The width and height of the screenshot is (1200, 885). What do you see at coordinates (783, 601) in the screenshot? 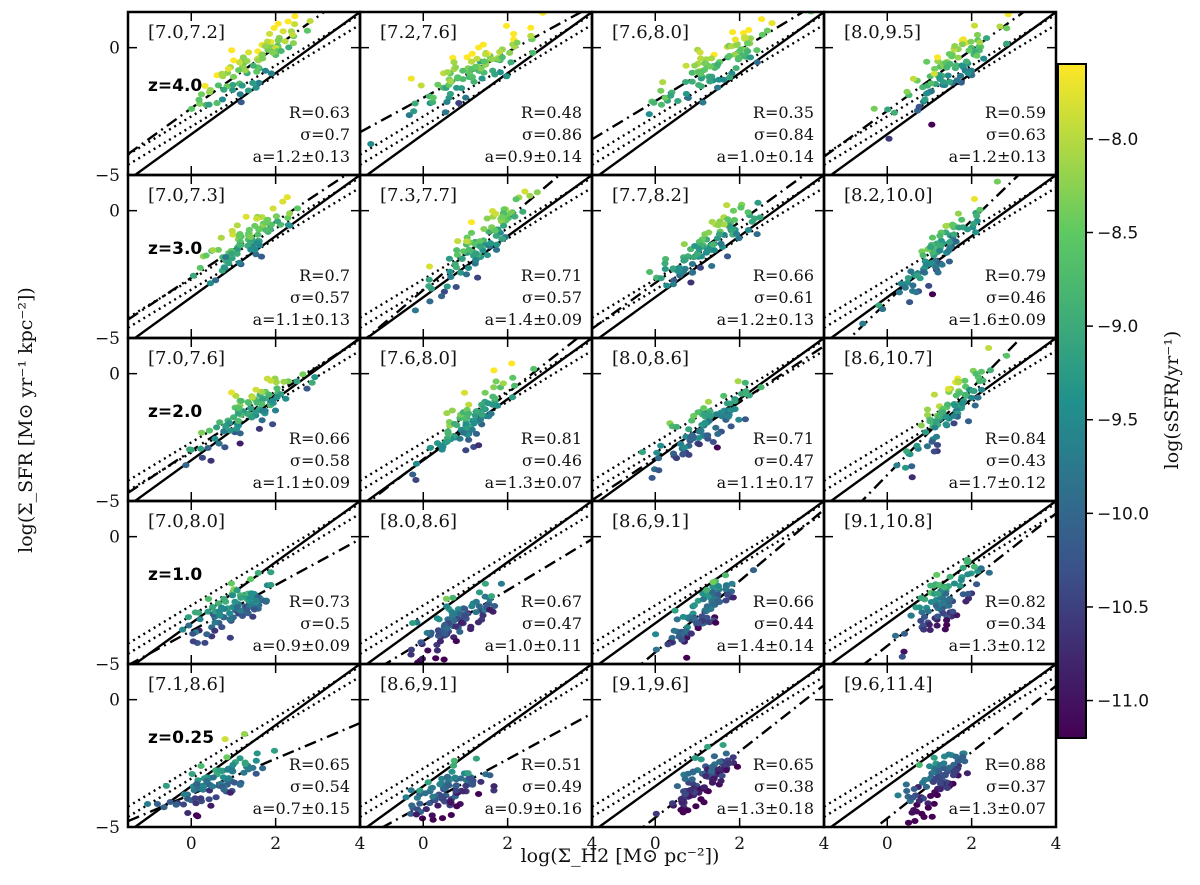
I see `correlation-label: R=0.66` at bounding box center [783, 601].